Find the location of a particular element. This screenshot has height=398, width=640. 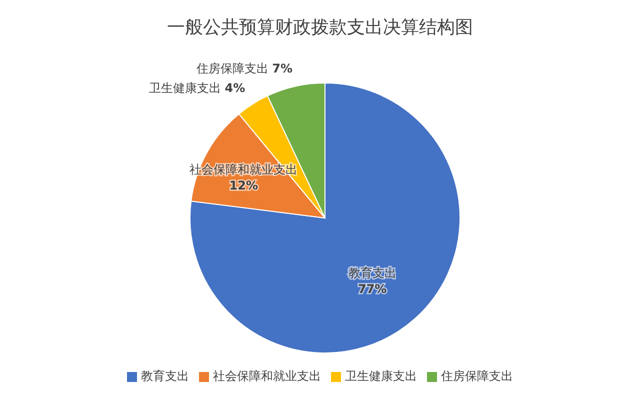

data-label: 4% is located at coordinates (235, 88).